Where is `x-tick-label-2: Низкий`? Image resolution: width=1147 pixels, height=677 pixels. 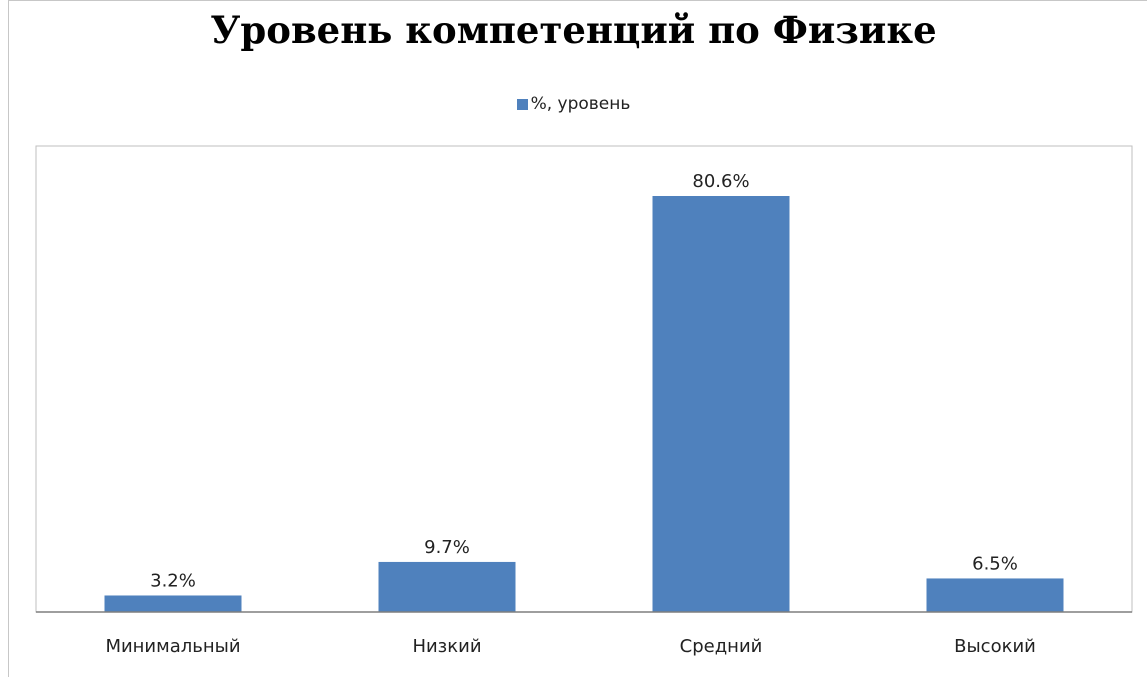
x-tick-label-2: Низкий is located at coordinates (446, 646).